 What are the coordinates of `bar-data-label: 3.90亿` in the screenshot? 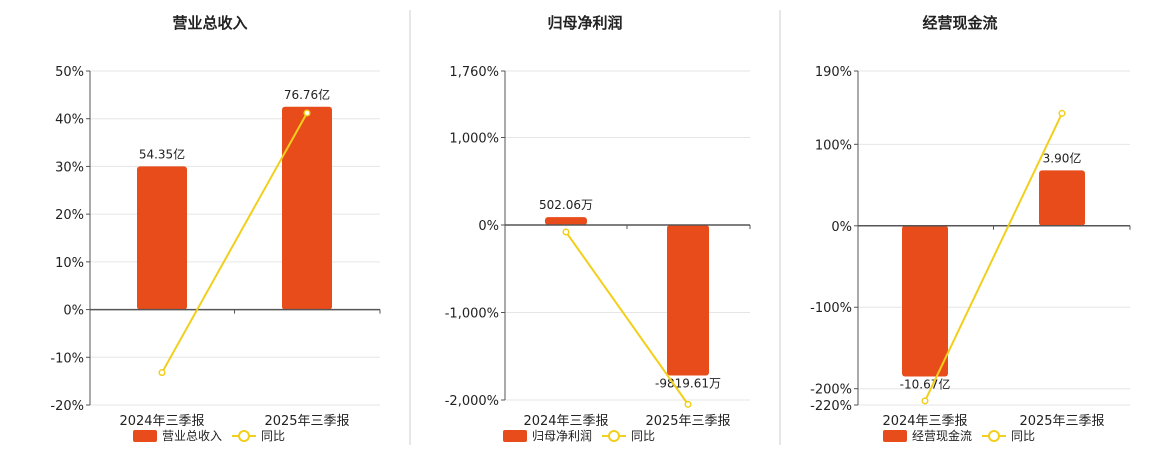 It's located at (1062, 157).